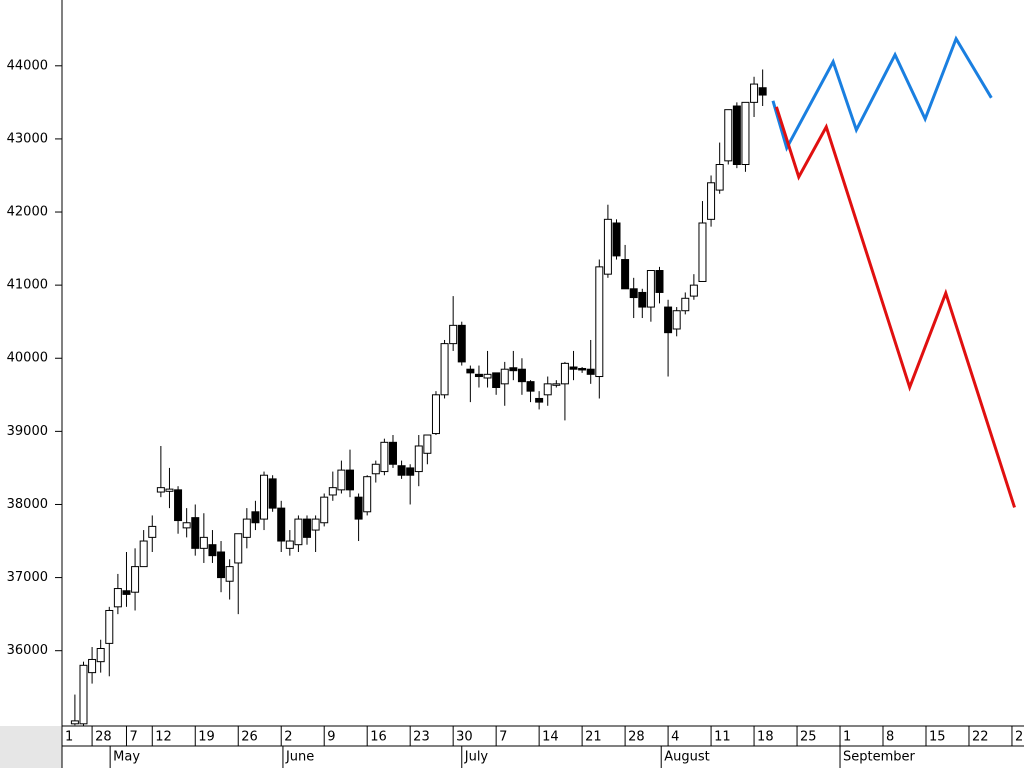 This screenshot has width=1024, height=768. Describe the element at coordinates (27, 650) in the screenshot. I see `y-tick-label: 36000` at that location.